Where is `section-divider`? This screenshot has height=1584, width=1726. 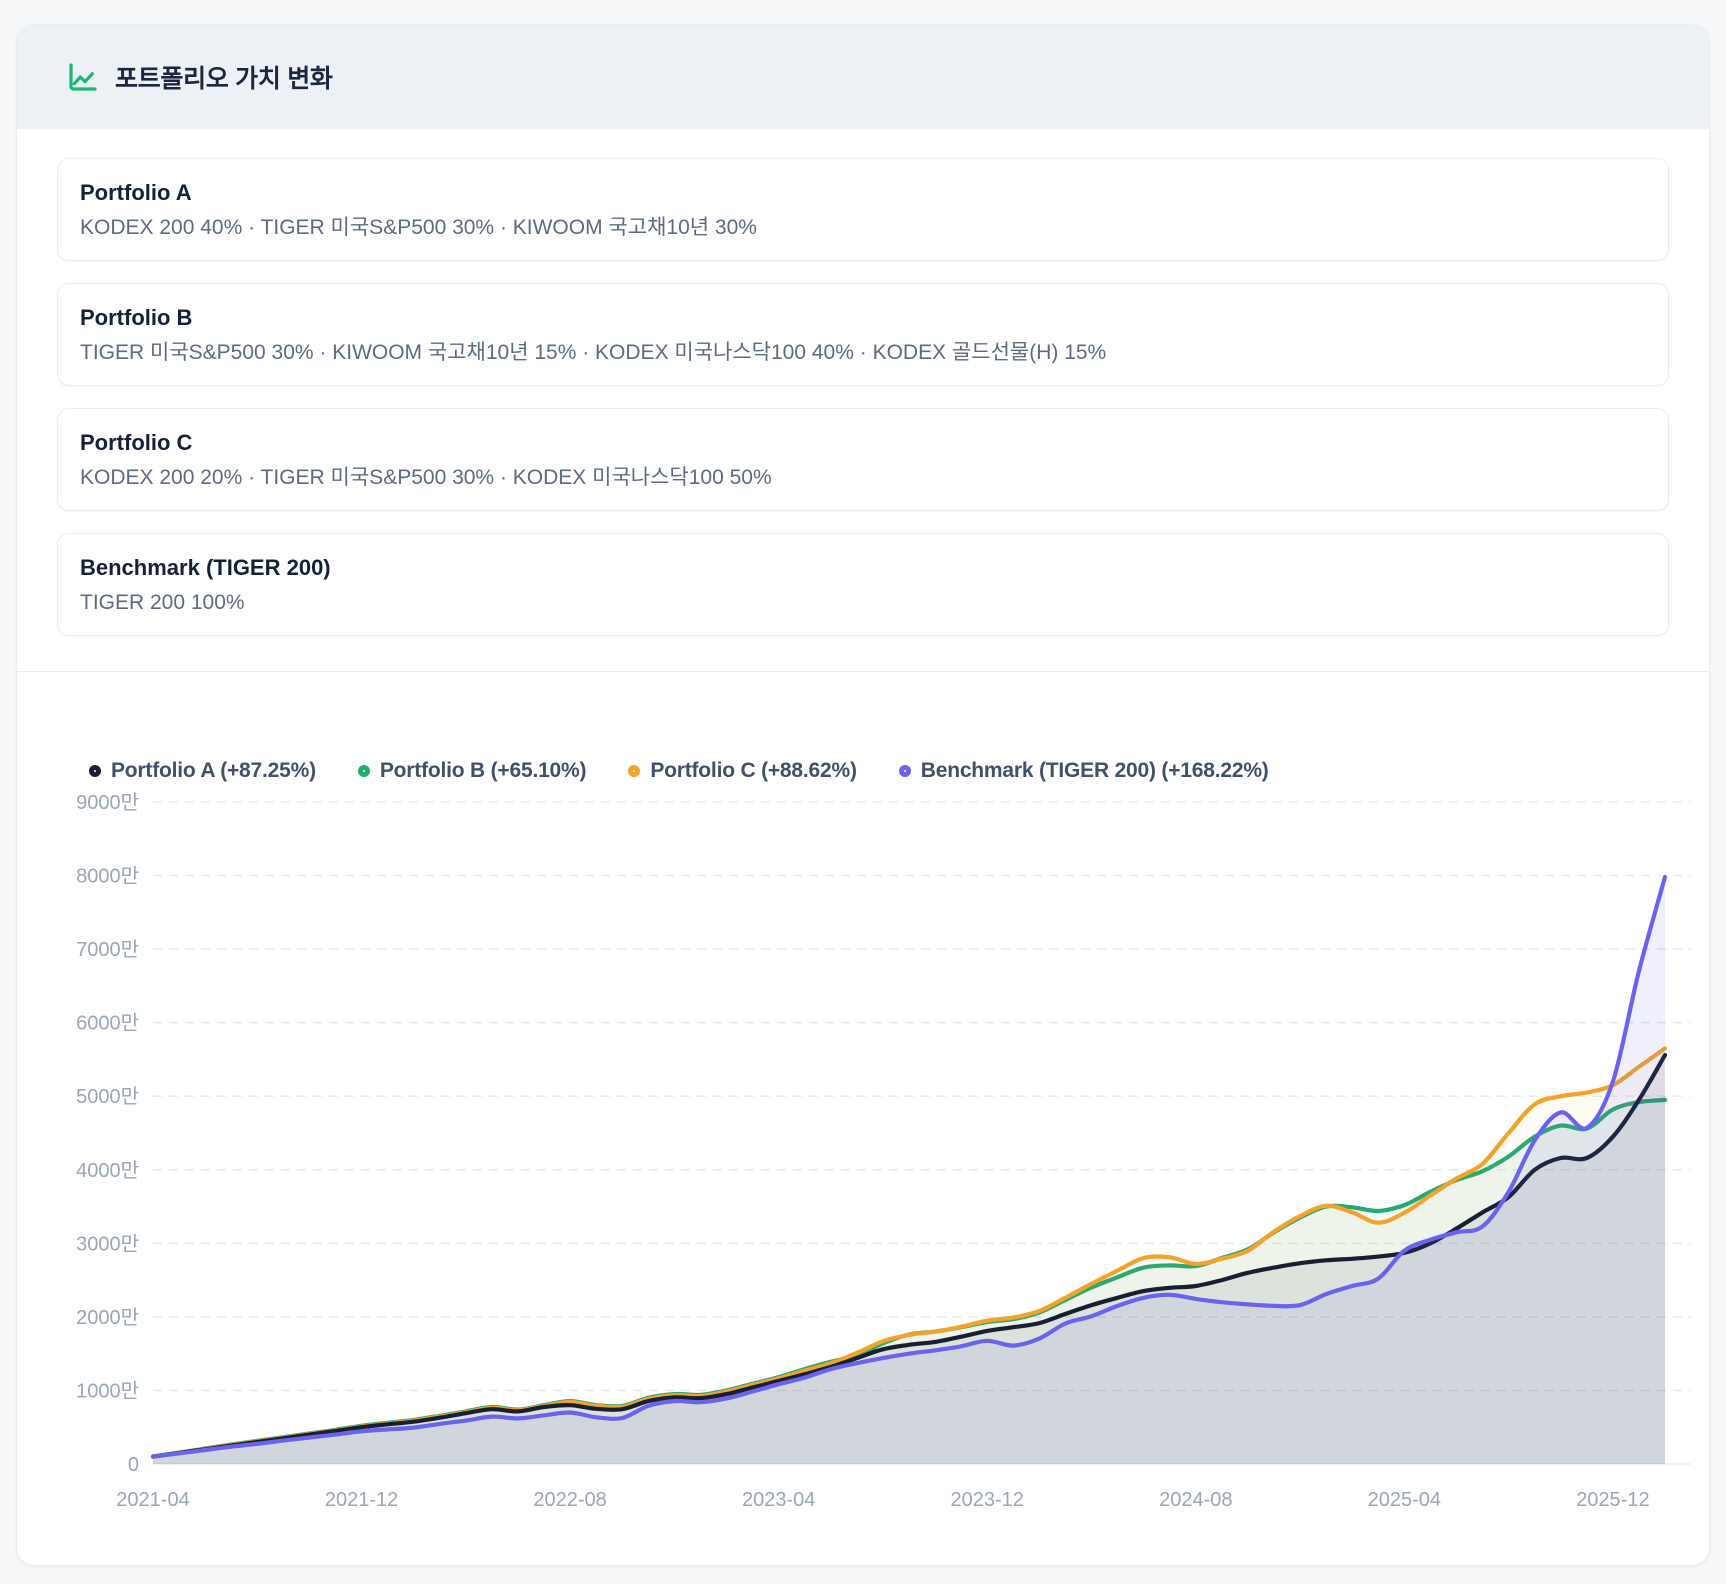 section-divider is located at coordinates (863, 671).